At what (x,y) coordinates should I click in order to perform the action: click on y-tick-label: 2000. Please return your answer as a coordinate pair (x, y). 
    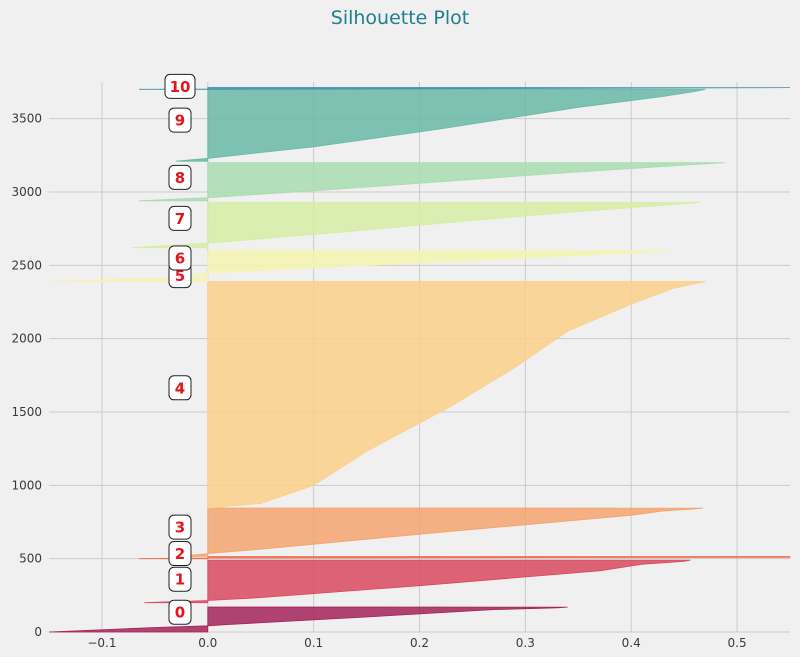
    Looking at the image, I should click on (26, 339).